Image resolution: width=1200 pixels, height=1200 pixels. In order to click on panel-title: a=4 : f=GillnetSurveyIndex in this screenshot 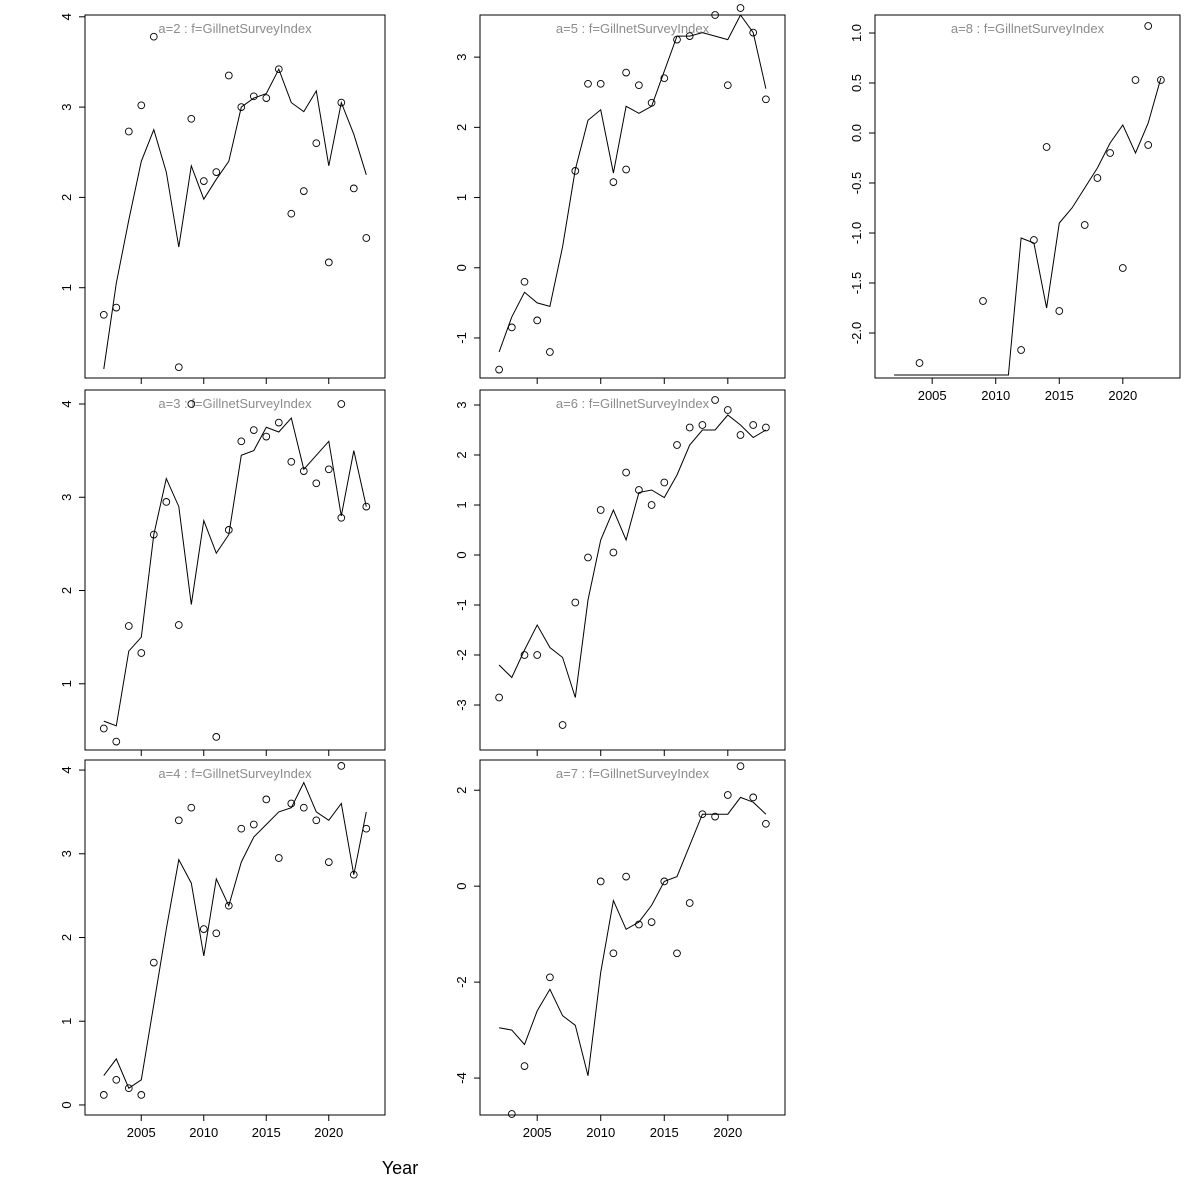, I will do `click(235, 773)`.